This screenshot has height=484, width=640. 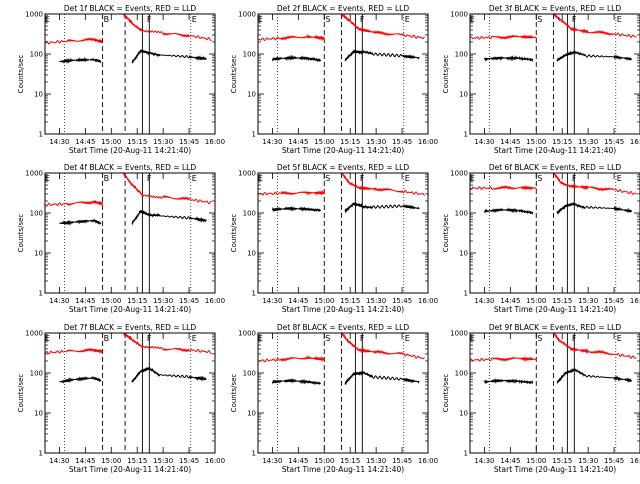 What do you see at coordinates (343, 327) in the screenshot?
I see `panel-title: Det 8f BLACK = Events, RED = LLD` at bounding box center [343, 327].